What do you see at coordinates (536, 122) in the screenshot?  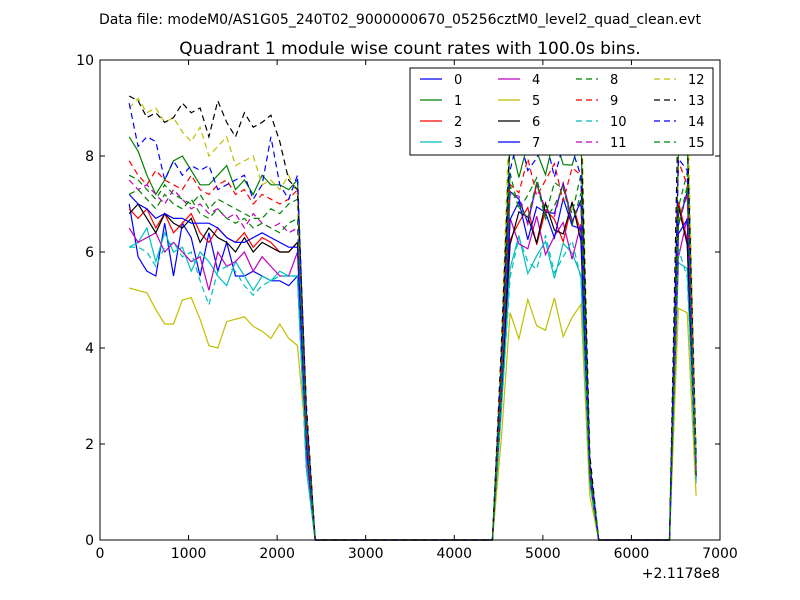 I see `legend-label: 6` at bounding box center [536, 122].